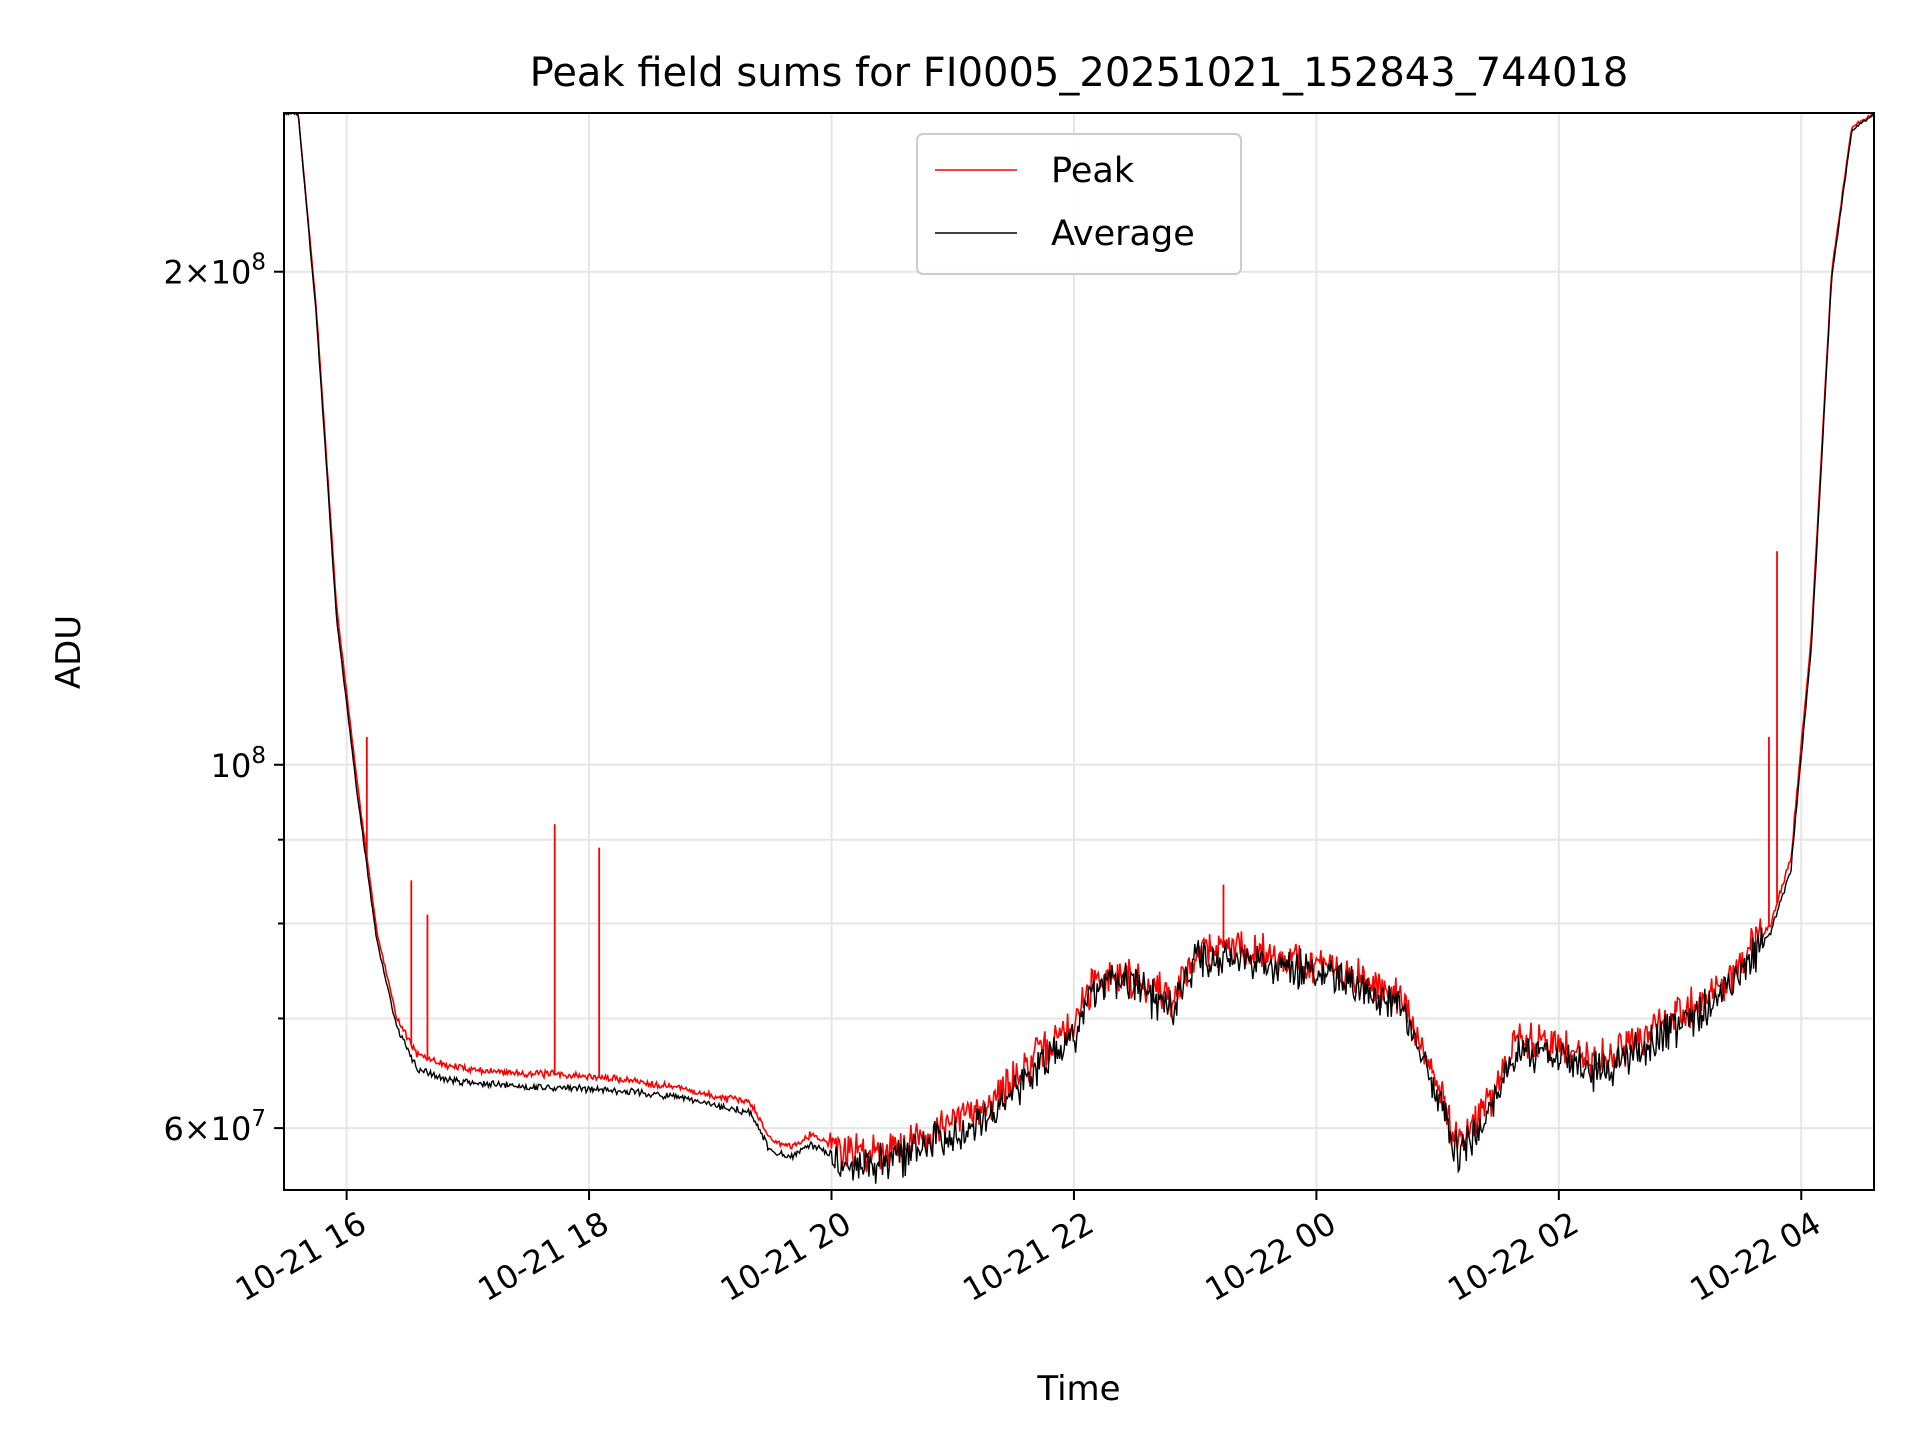 The width and height of the screenshot is (1920, 1440). I want to click on x-axis-label: Time, so click(1078, 1389).